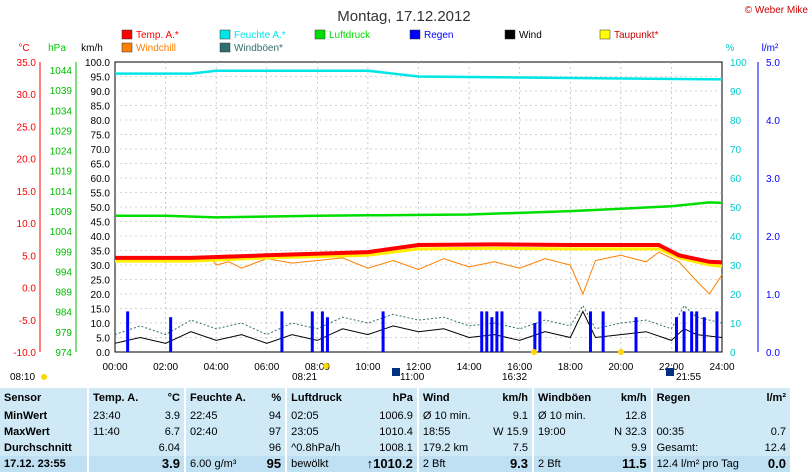 This screenshot has height=472, width=810. What do you see at coordinates (449, 398) in the screenshot?
I see `header-wind: Wind` at bounding box center [449, 398].